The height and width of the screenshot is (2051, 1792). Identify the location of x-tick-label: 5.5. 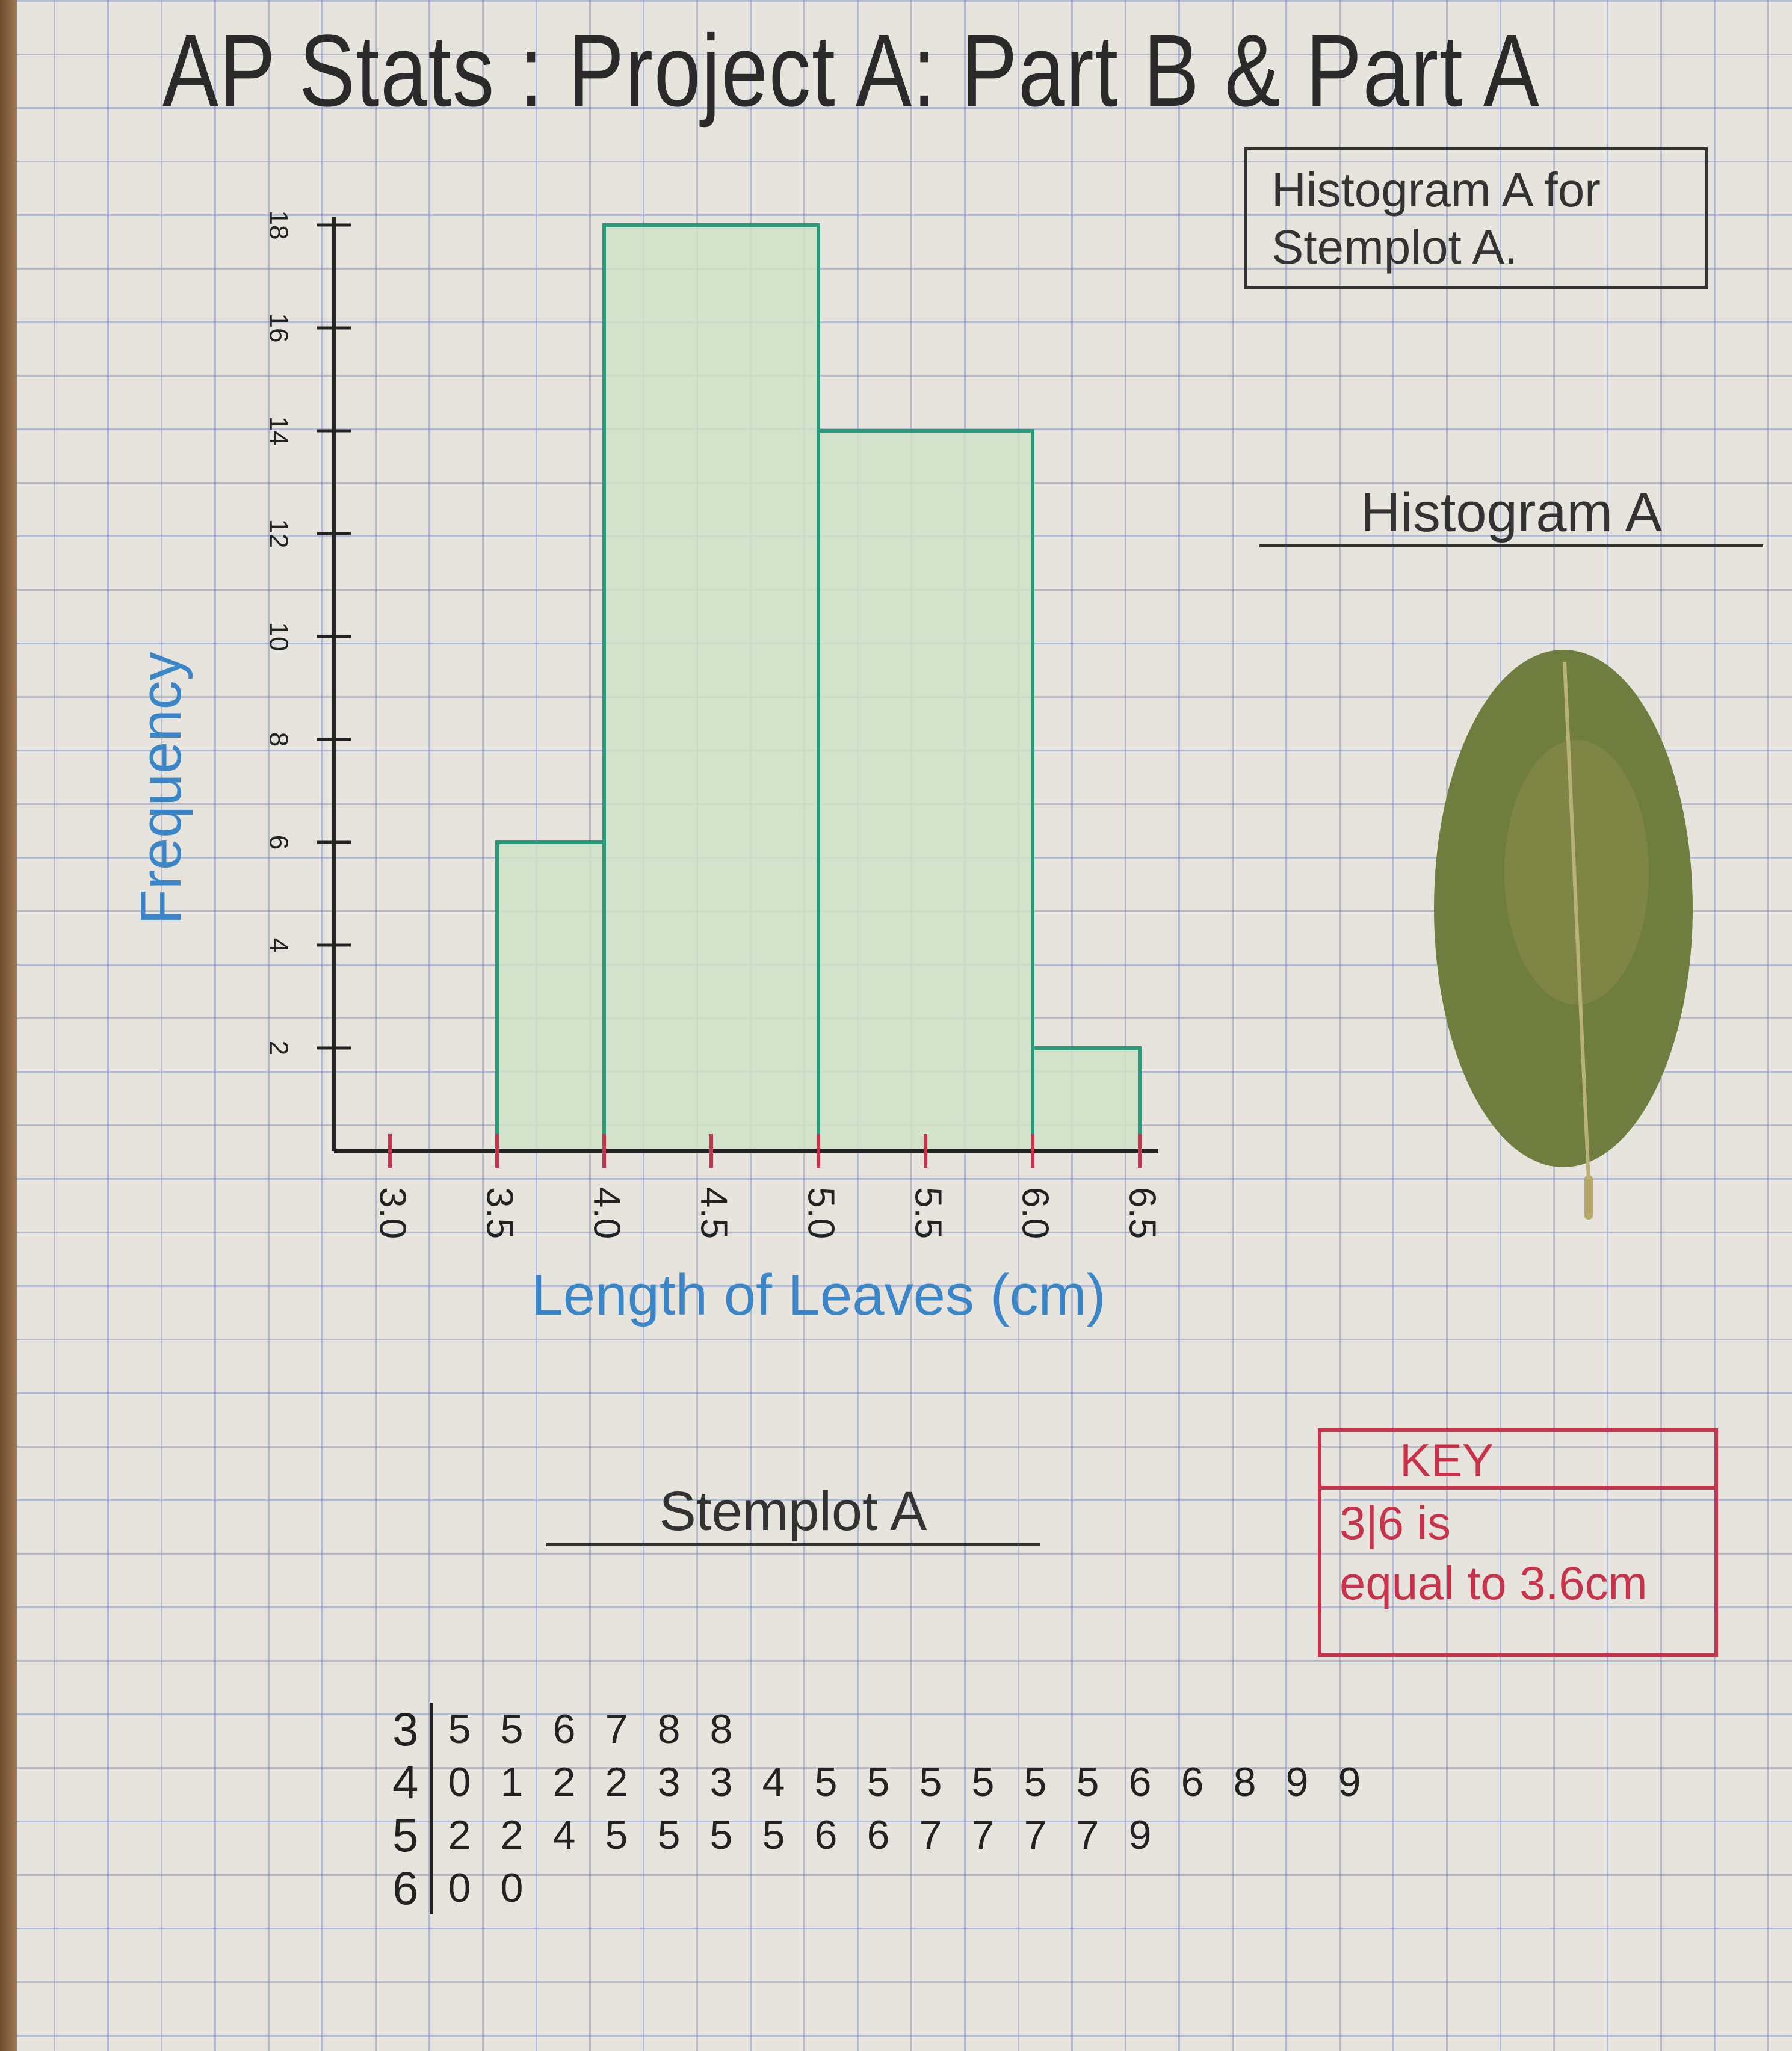
(928, 1213).